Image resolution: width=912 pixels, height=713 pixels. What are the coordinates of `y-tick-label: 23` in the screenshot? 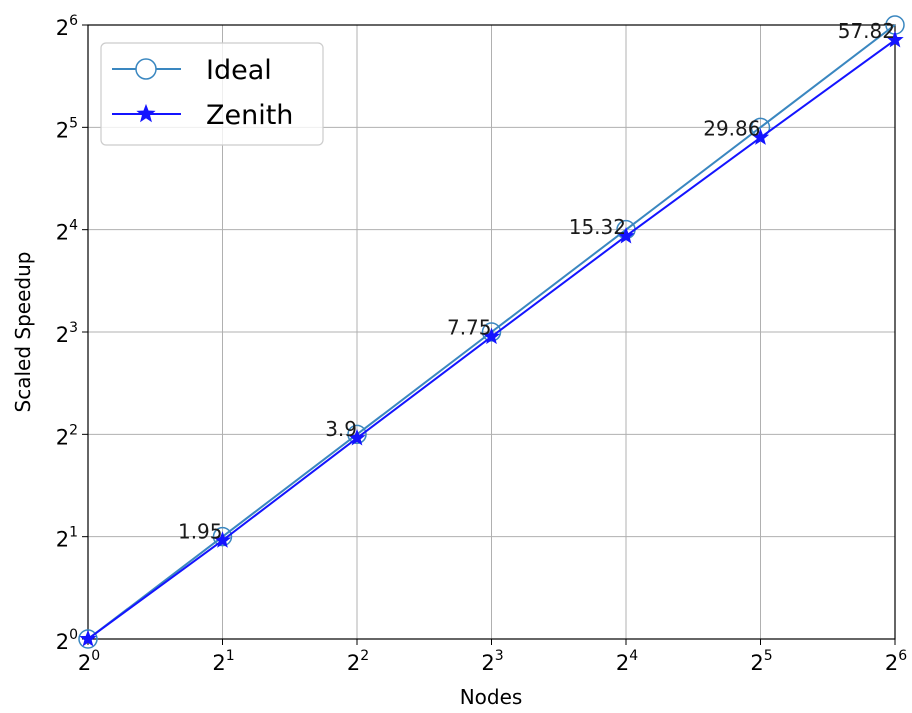 It's located at (67, 333).